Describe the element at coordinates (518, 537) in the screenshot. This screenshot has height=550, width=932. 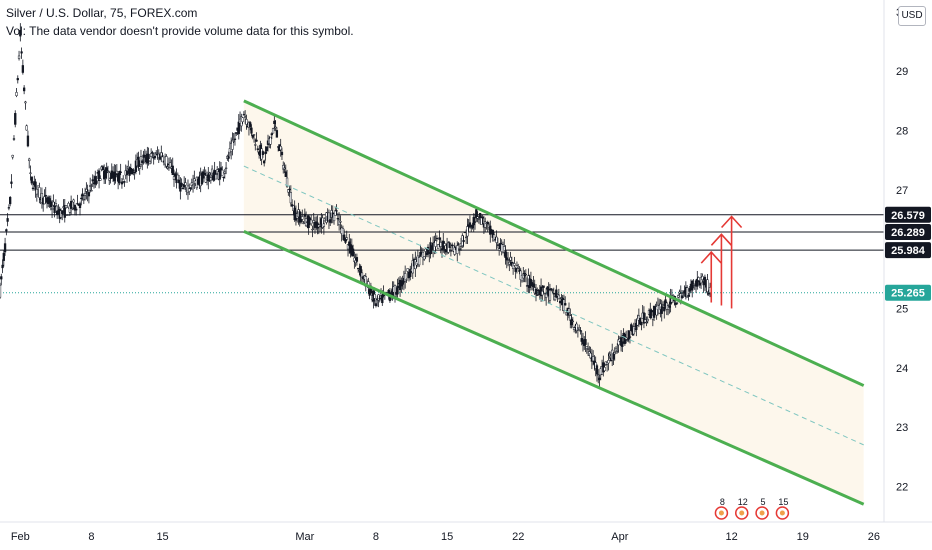
I see `x-tick-label: 22` at that location.